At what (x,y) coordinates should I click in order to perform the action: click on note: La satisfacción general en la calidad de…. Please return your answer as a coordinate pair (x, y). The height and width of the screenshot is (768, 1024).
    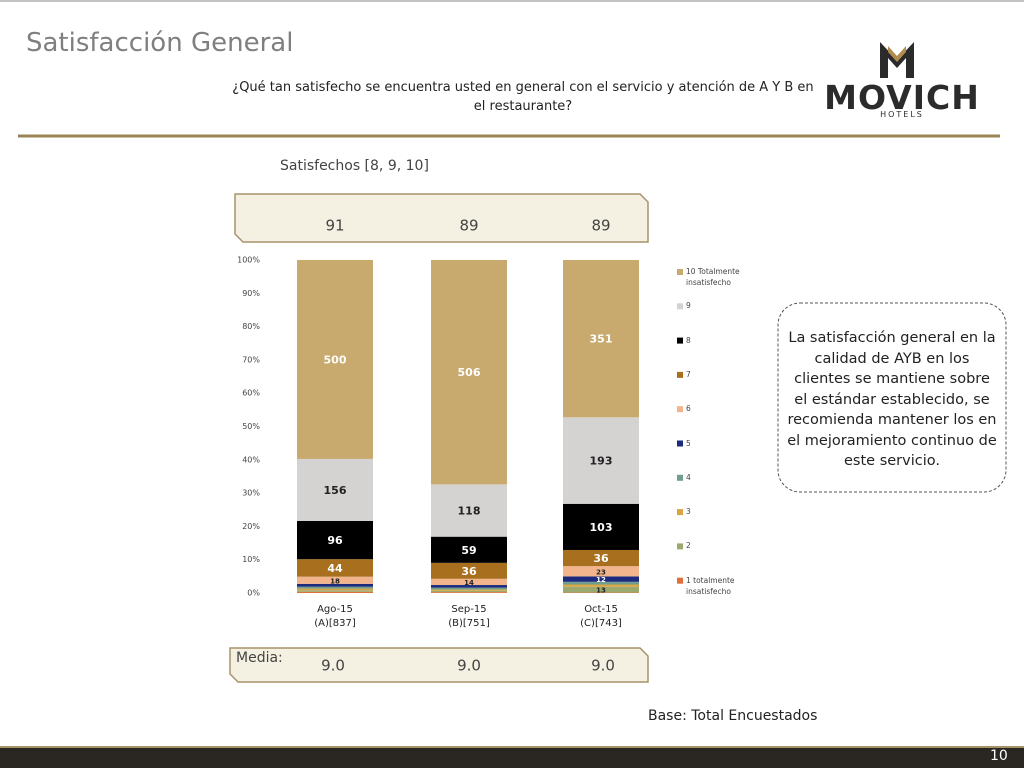
    Looking at the image, I should click on (892, 399).